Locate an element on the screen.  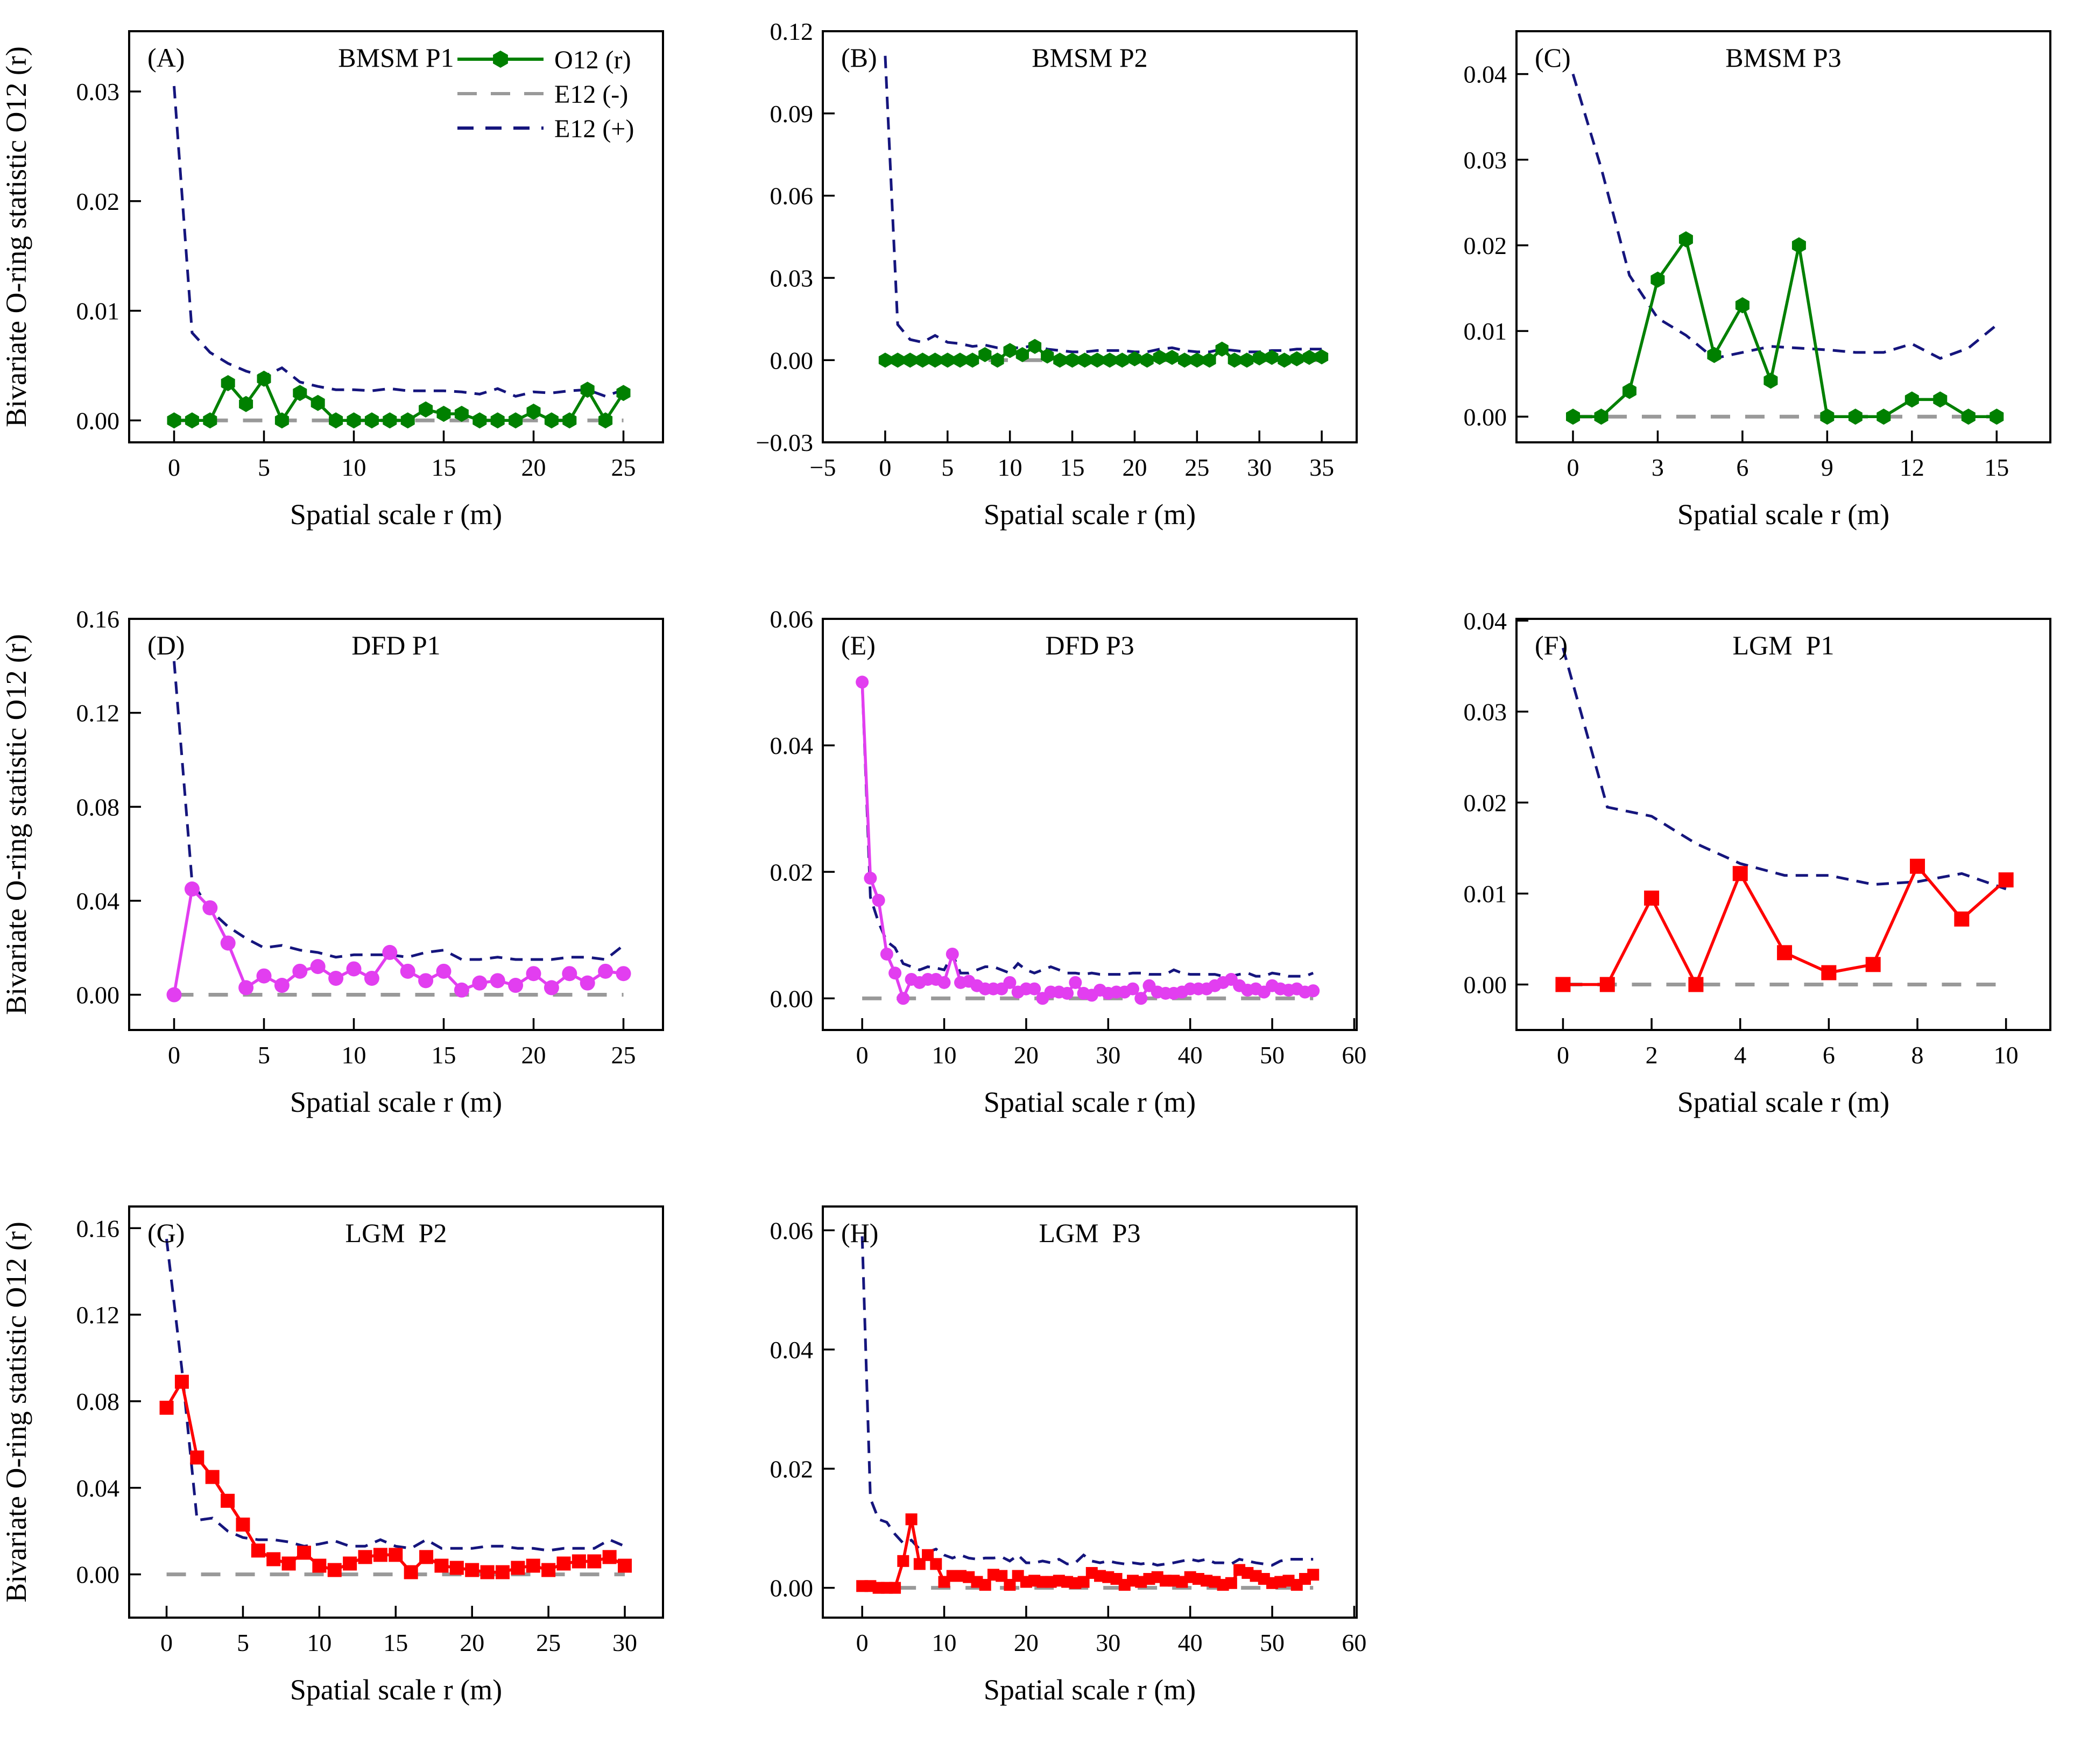
x-tick-label: 3 is located at coordinates (1658, 467).